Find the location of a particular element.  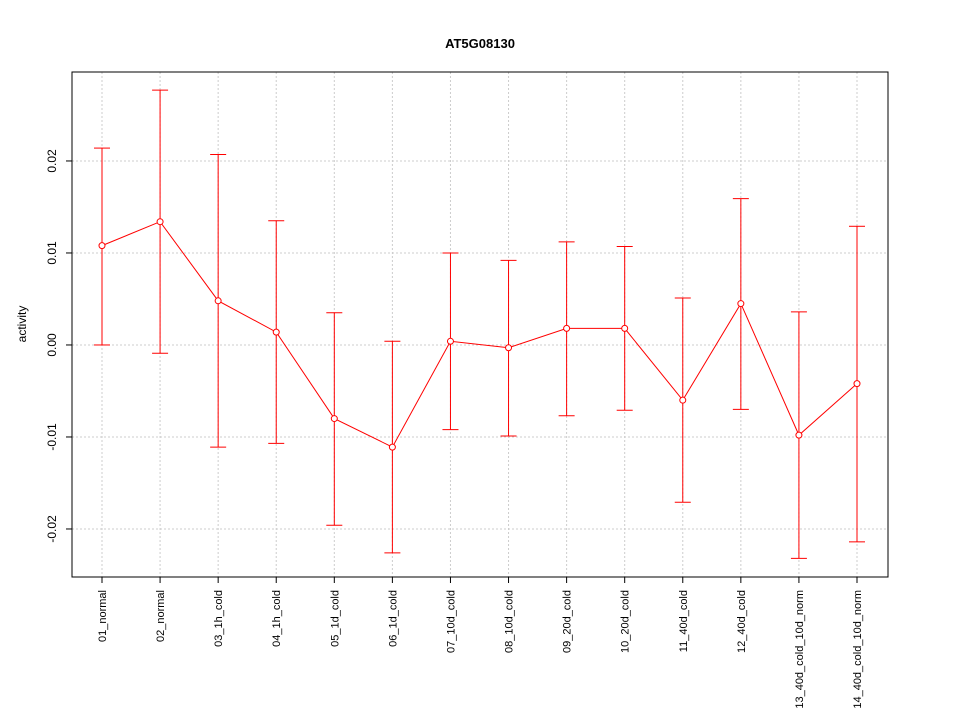

x-tick-label: 14_40d_cold_10d_norm is located at coordinates (858, 649).